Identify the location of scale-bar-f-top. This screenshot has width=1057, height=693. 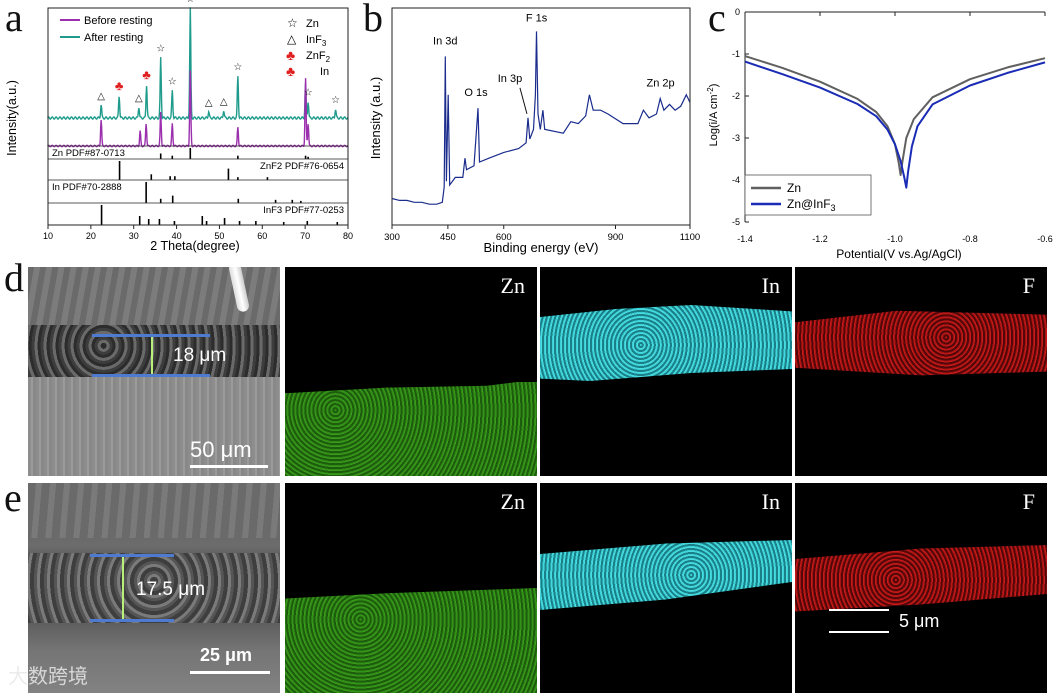
(859, 610).